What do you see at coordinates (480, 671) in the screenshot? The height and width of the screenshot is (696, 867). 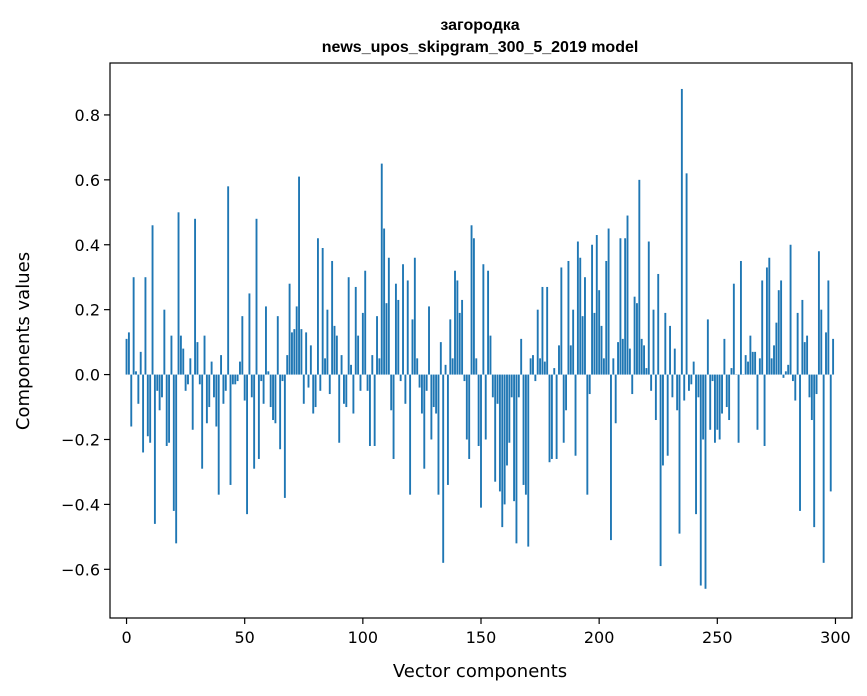 I see `x-axis-label: Vector components` at bounding box center [480, 671].